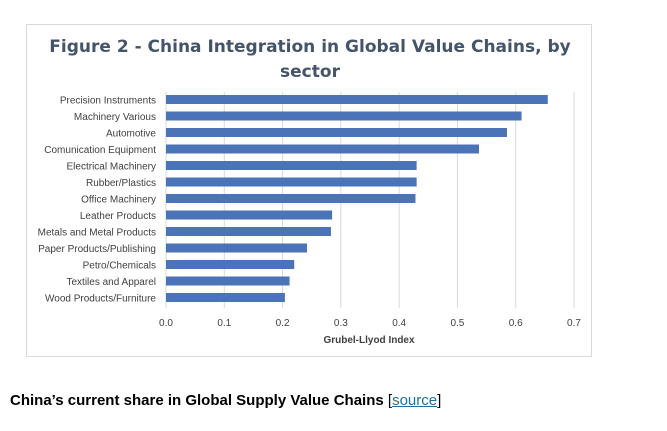 The width and height of the screenshot is (667, 431). What do you see at coordinates (111, 282) in the screenshot?
I see `category-label: Textiles and Apparel` at bounding box center [111, 282].